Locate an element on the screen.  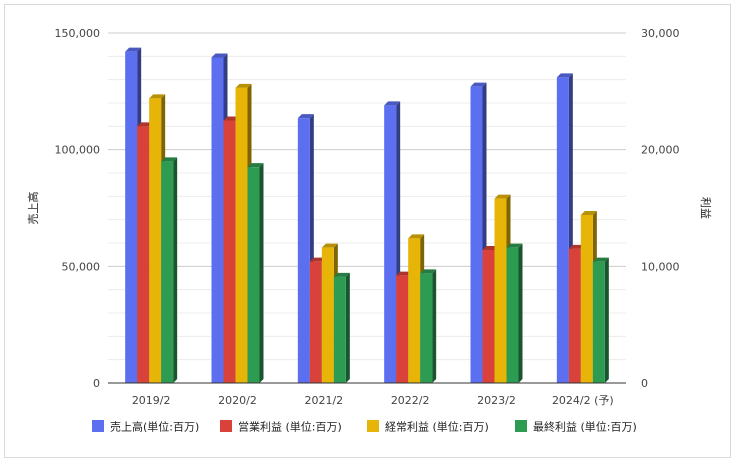
legend-label: 経常利益 (単位:百万) is located at coordinates (437, 427).